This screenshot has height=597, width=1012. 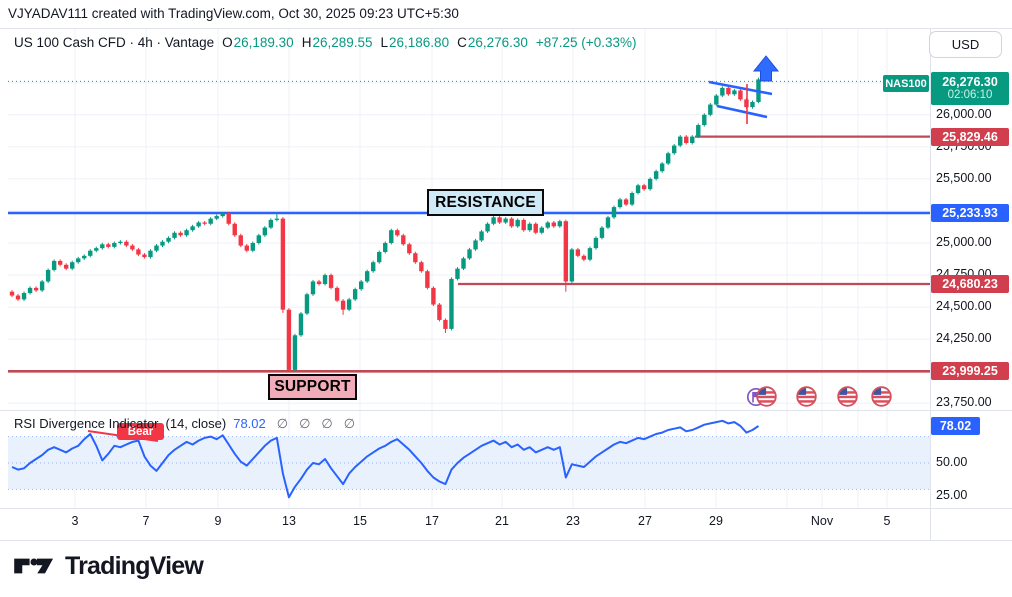 I want to click on level-chip-25233: 25,233.93, so click(x=970, y=213).